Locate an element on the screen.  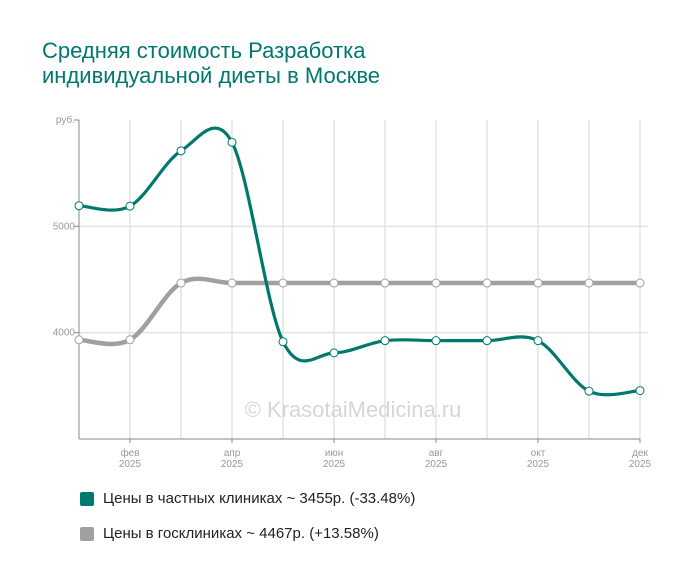
legend-item-public: Цены в госклиниках ~ 4467р. (+13.58%) is located at coordinates (229, 533).